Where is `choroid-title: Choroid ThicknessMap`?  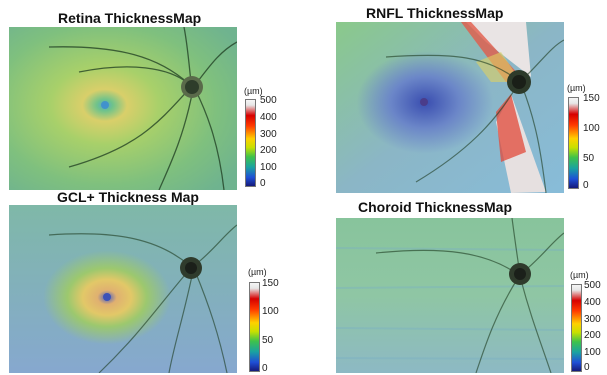 choroid-title: Choroid ThicknessMap is located at coordinates (435, 207).